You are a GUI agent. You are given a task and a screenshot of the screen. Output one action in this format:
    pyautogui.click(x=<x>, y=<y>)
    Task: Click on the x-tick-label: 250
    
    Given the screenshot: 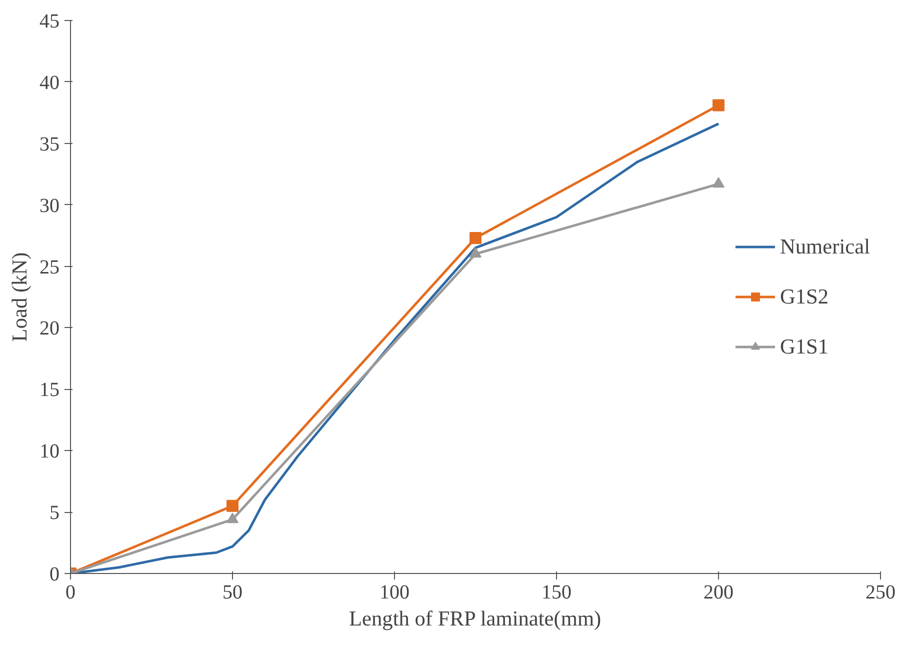 What is the action you would take?
    pyautogui.click(x=881, y=593)
    